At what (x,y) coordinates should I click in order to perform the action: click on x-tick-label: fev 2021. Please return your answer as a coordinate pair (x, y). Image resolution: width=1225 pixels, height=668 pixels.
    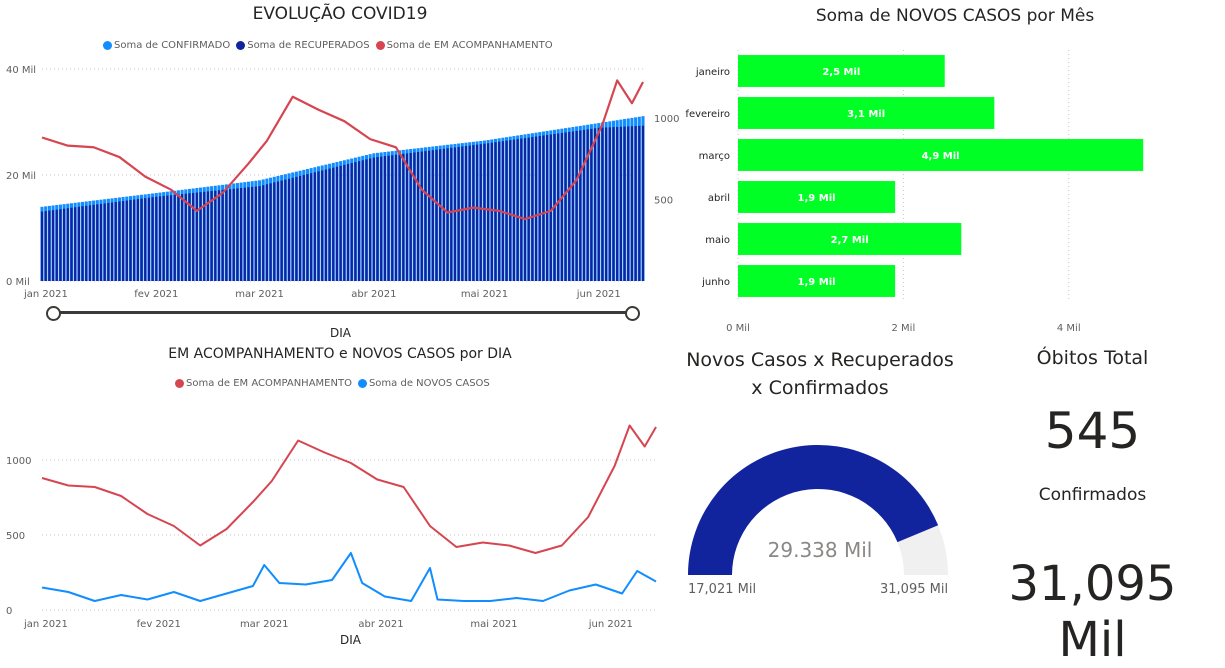
    Looking at the image, I should click on (156, 294).